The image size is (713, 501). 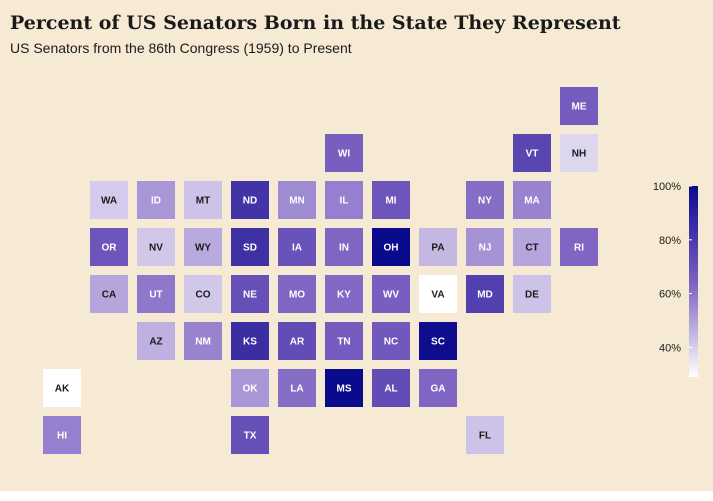 I want to click on state-label: DE, so click(x=532, y=295).